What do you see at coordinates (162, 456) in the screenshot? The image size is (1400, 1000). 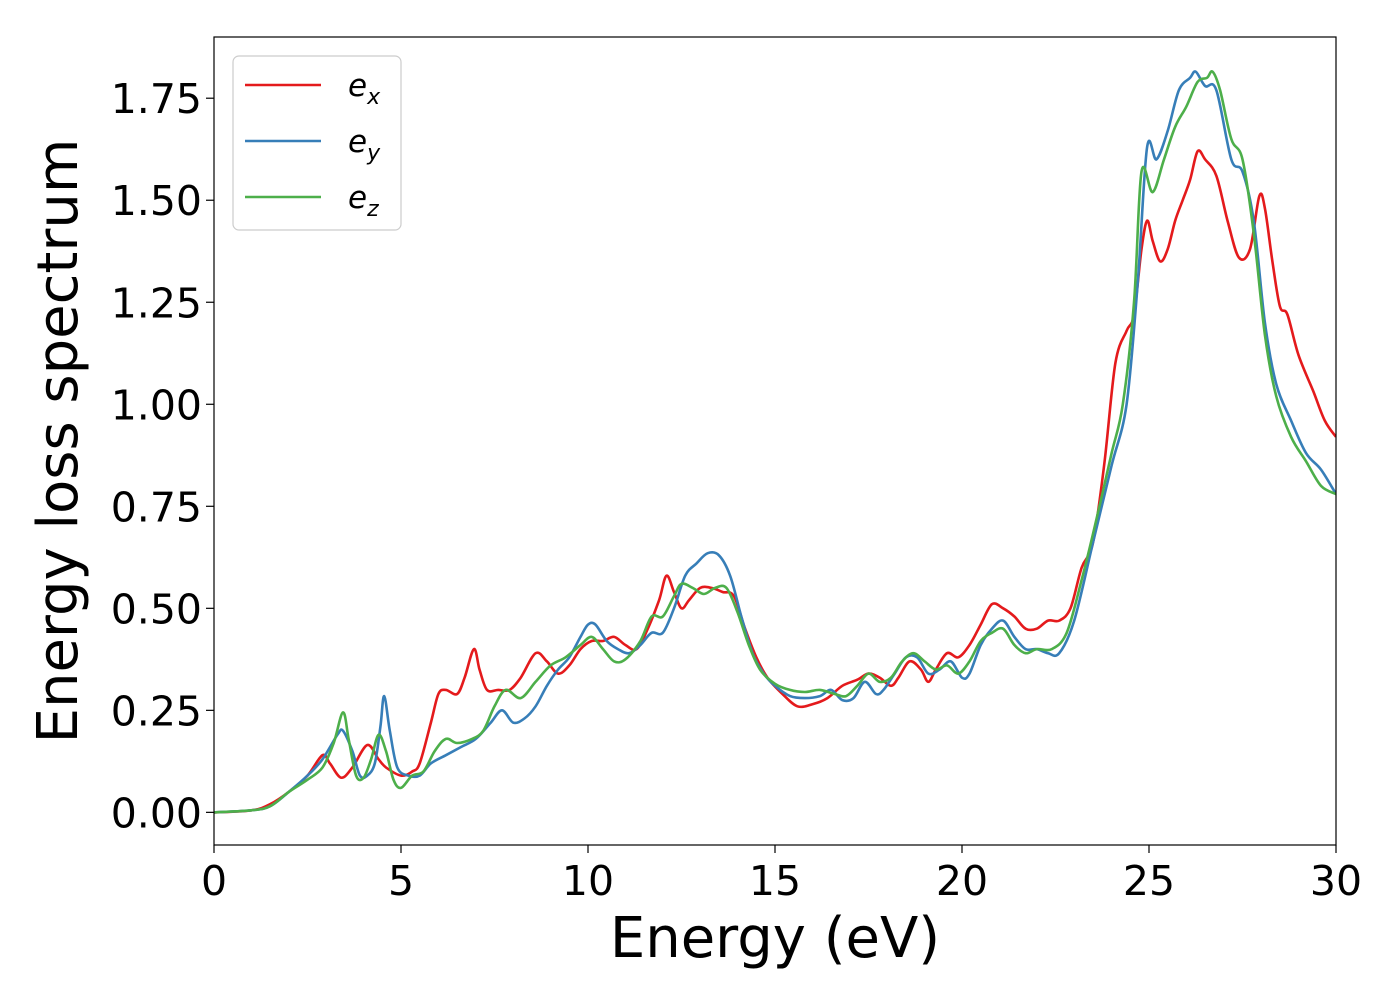 I see `y-axis: 0.00 0.25 0.50 0.75 1.00 1.25 1.50 1.75` at bounding box center [162, 456].